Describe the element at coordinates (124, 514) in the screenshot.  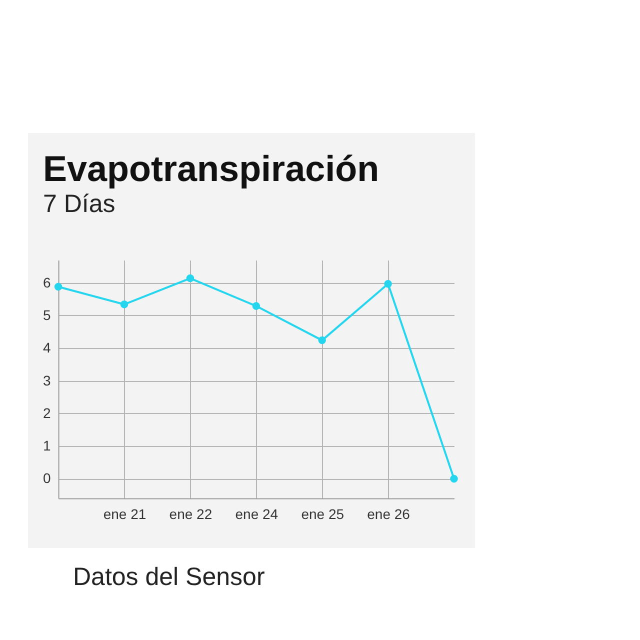
I see `x-tick-label: ene 21` at that location.